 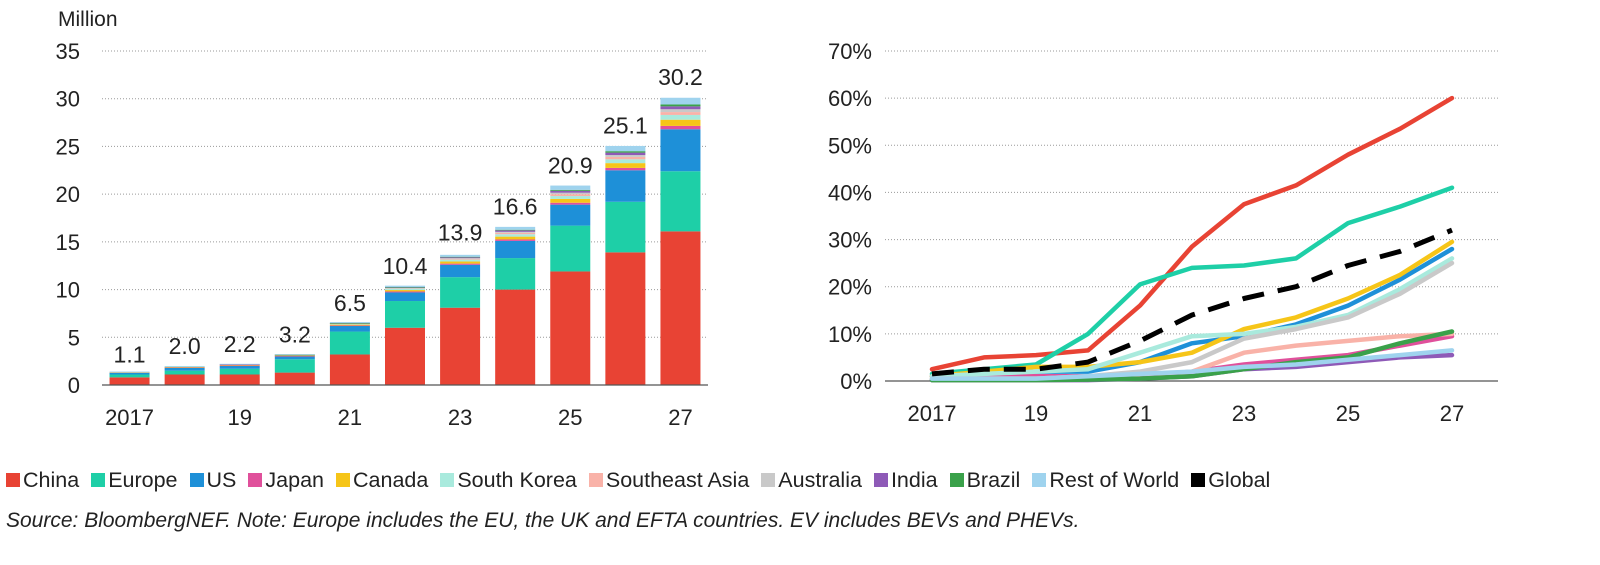 I want to click on y-tick-label: 40%, so click(x=850, y=192).